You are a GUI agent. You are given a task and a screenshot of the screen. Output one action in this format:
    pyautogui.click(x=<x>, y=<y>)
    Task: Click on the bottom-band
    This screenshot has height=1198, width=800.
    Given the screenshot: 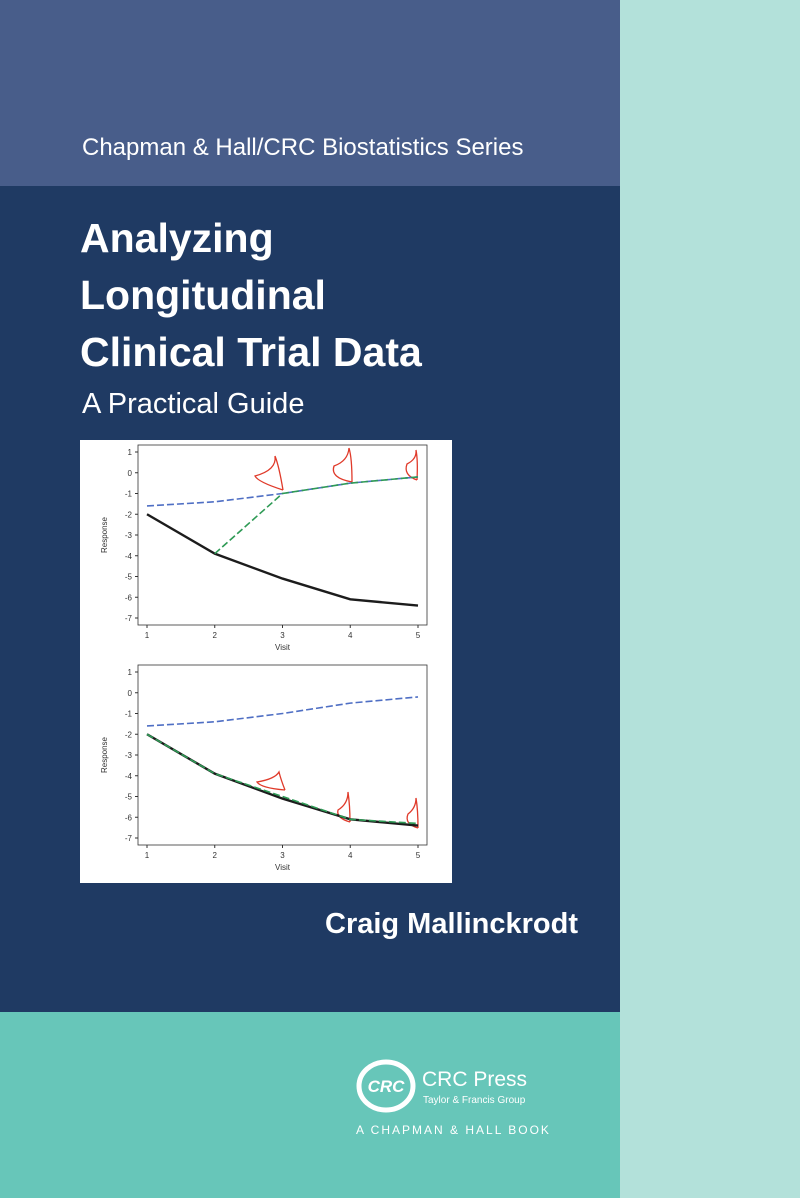 What is the action you would take?
    pyautogui.click(x=310, y=1105)
    